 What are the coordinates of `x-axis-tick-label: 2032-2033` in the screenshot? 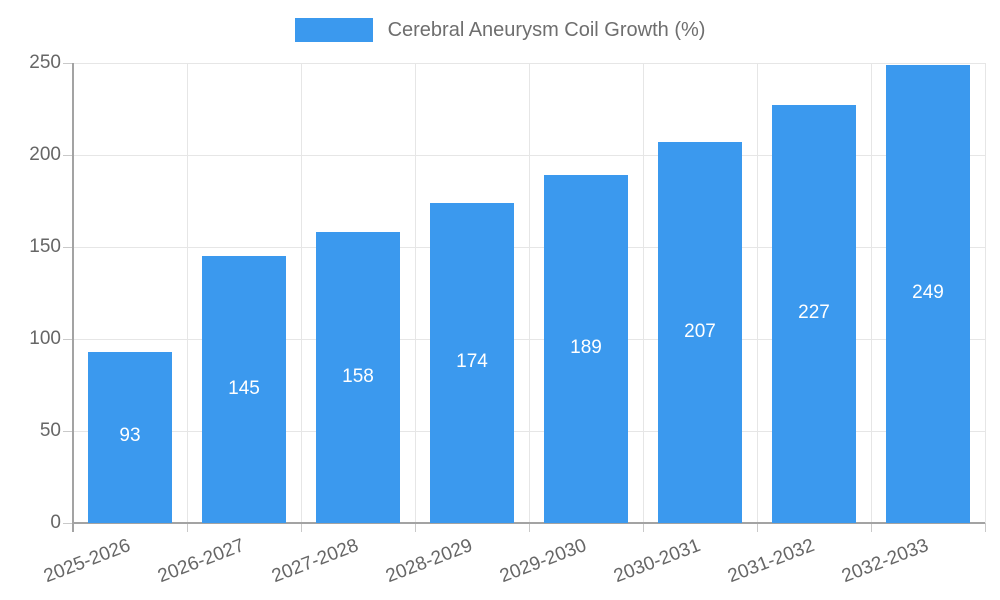 It's located at (885, 561).